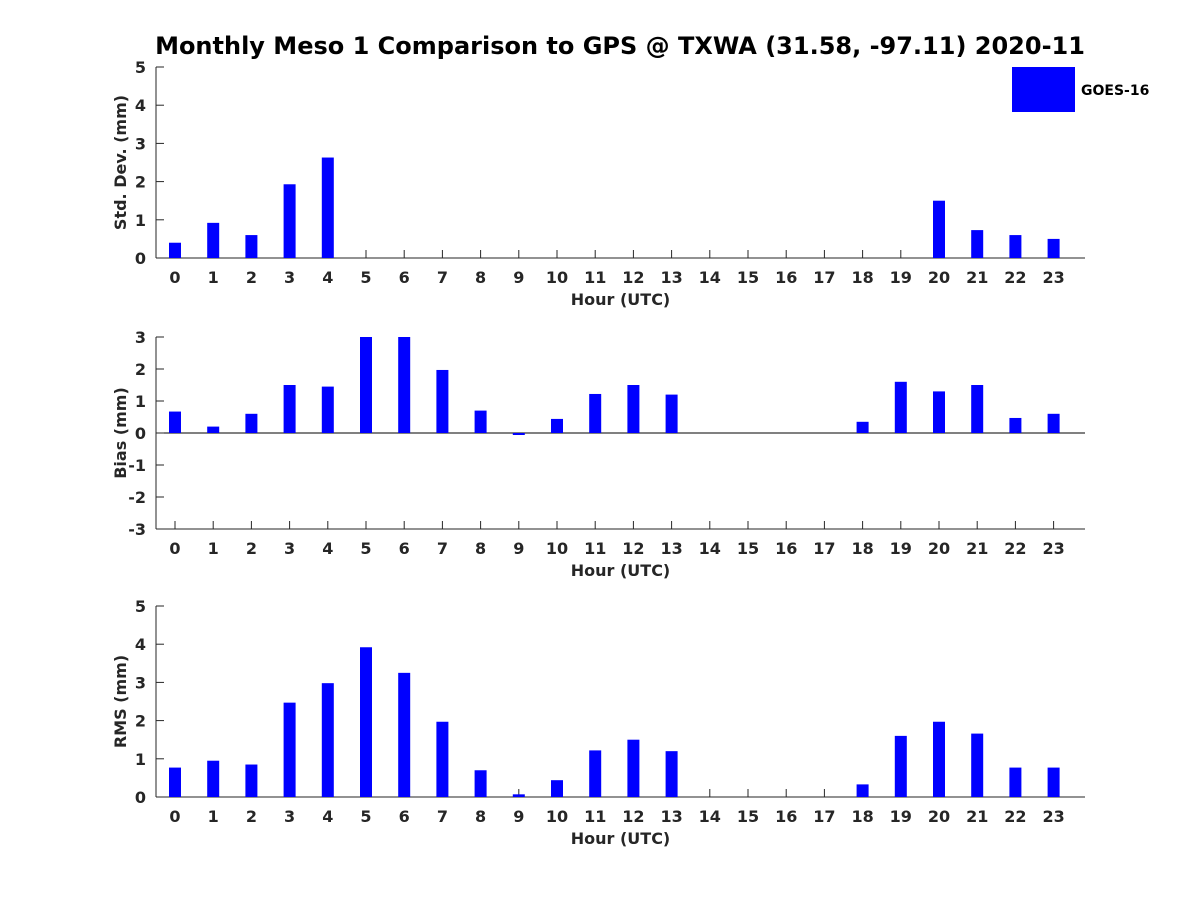  What do you see at coordinates (595, 816) in the screenshot?
I see `x-tick-label: 11` at bounding box center [595, 816].